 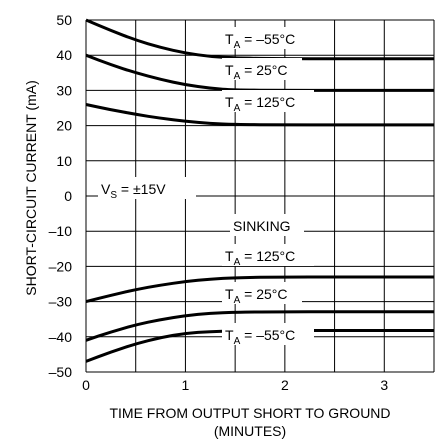 I want to click on gap-ta-25-bot, so click(x=262, y=293).